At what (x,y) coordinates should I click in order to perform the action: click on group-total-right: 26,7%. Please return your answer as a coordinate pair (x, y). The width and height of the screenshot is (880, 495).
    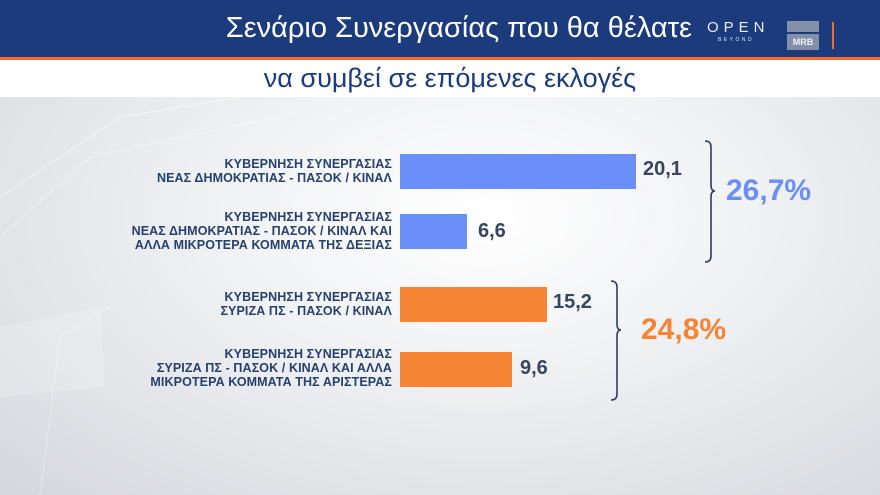
    Looking at the image, I should click on (769, 190).